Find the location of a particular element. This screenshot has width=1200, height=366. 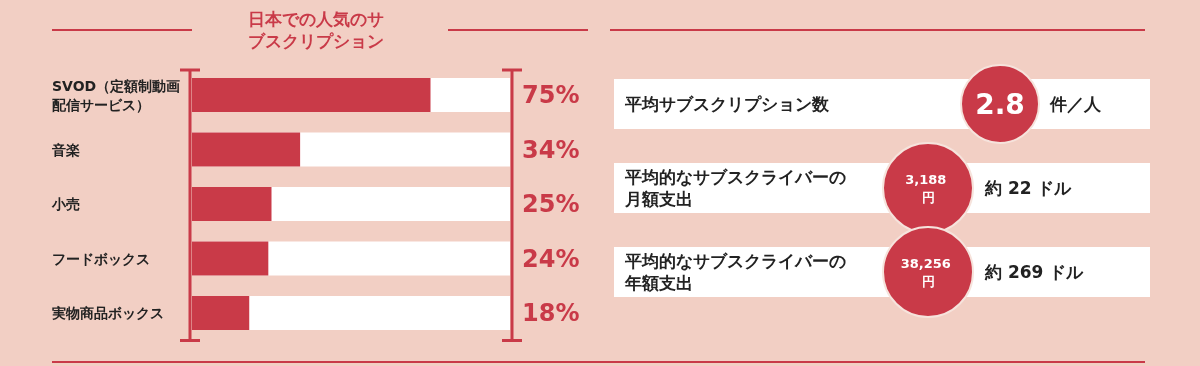

text: 平均サブスクリプション数 is located at coordinates (727, 104).